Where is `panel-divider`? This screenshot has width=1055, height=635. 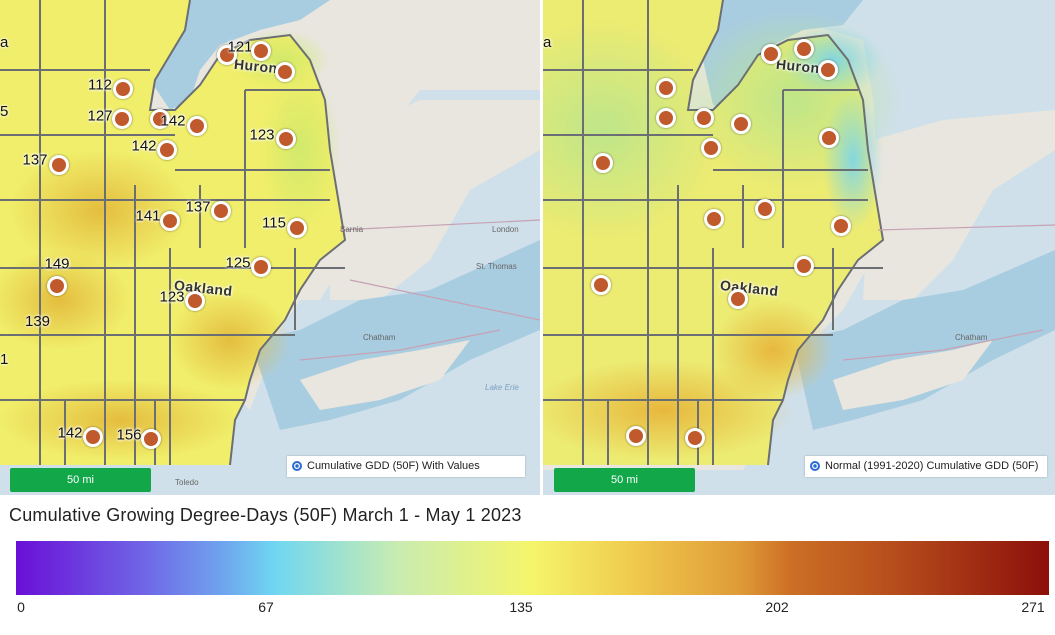
panel-divider is located at coordinates (541, 247).